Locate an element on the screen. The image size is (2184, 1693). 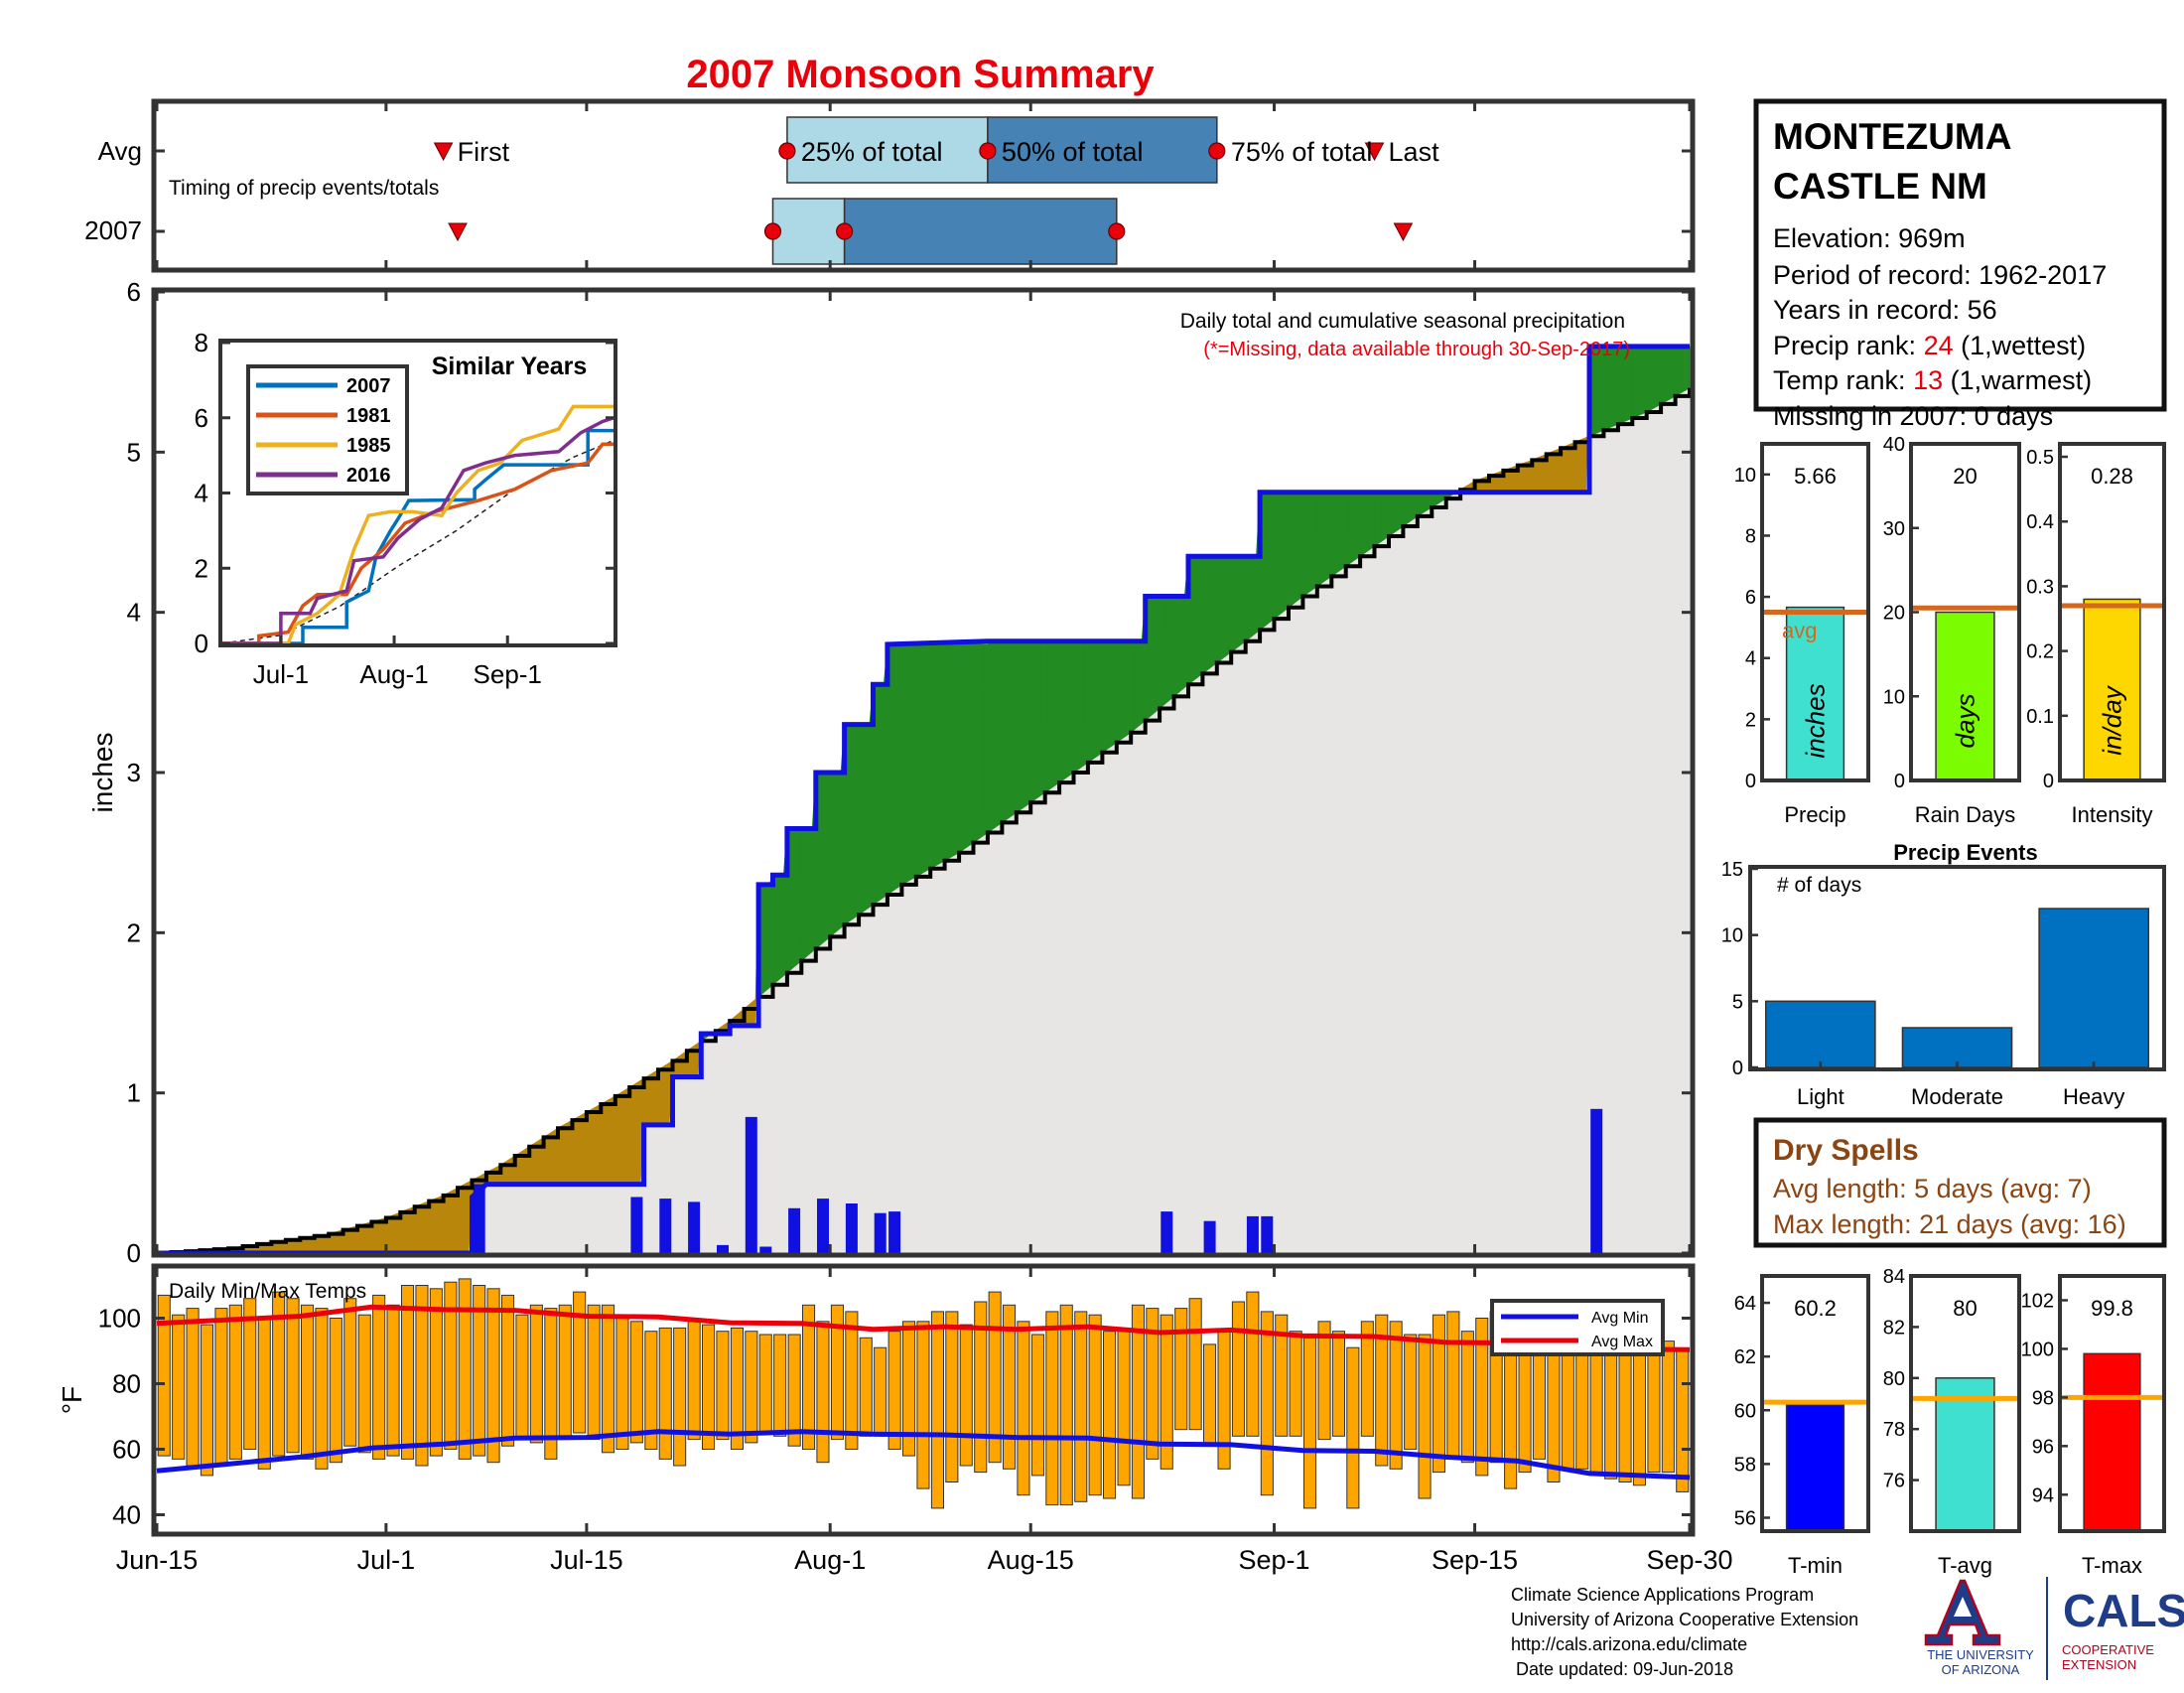
inset-x-tick-label: Jul-1 is located at coordinates (281, 674).